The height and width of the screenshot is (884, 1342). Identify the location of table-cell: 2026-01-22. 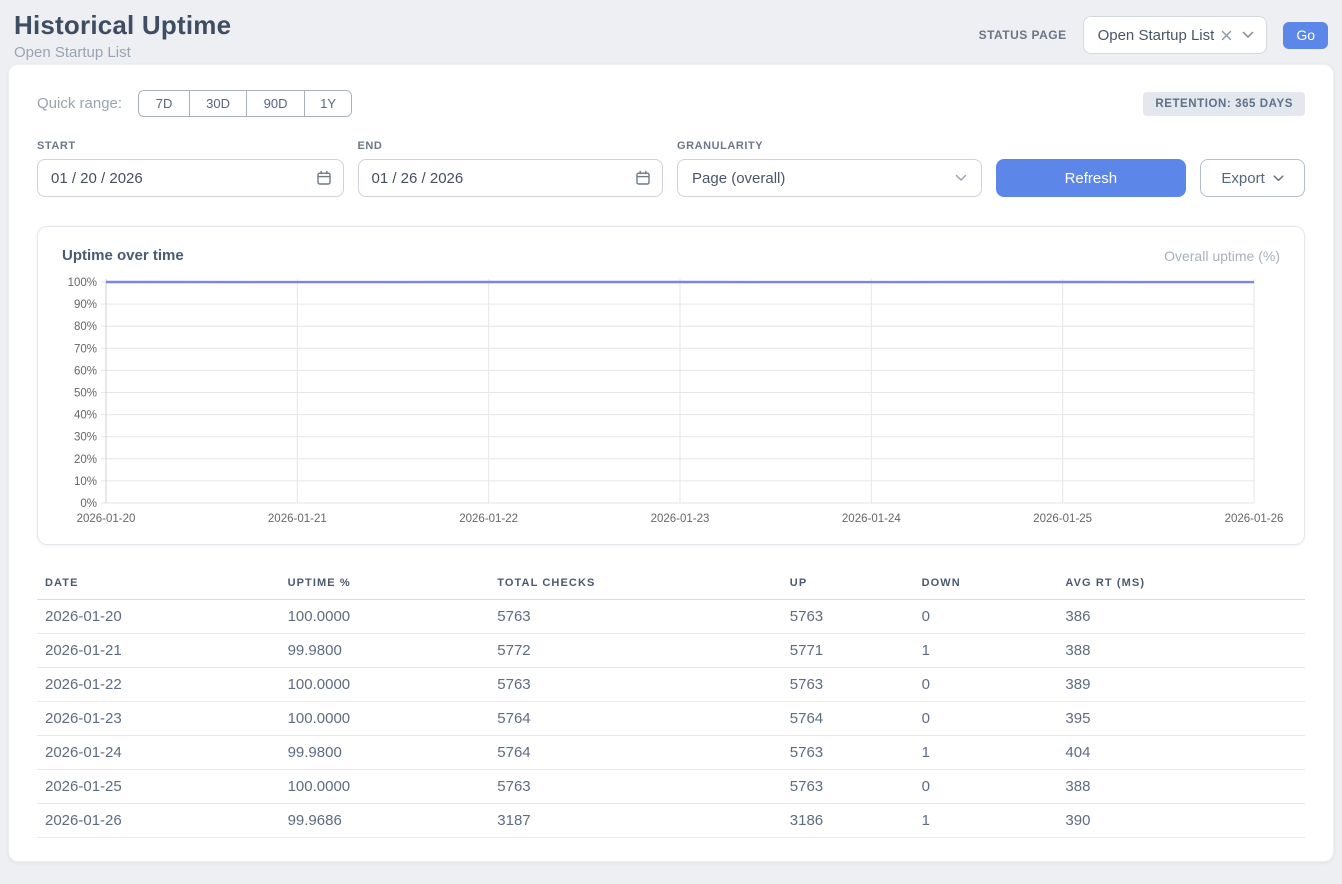
(158, 684).